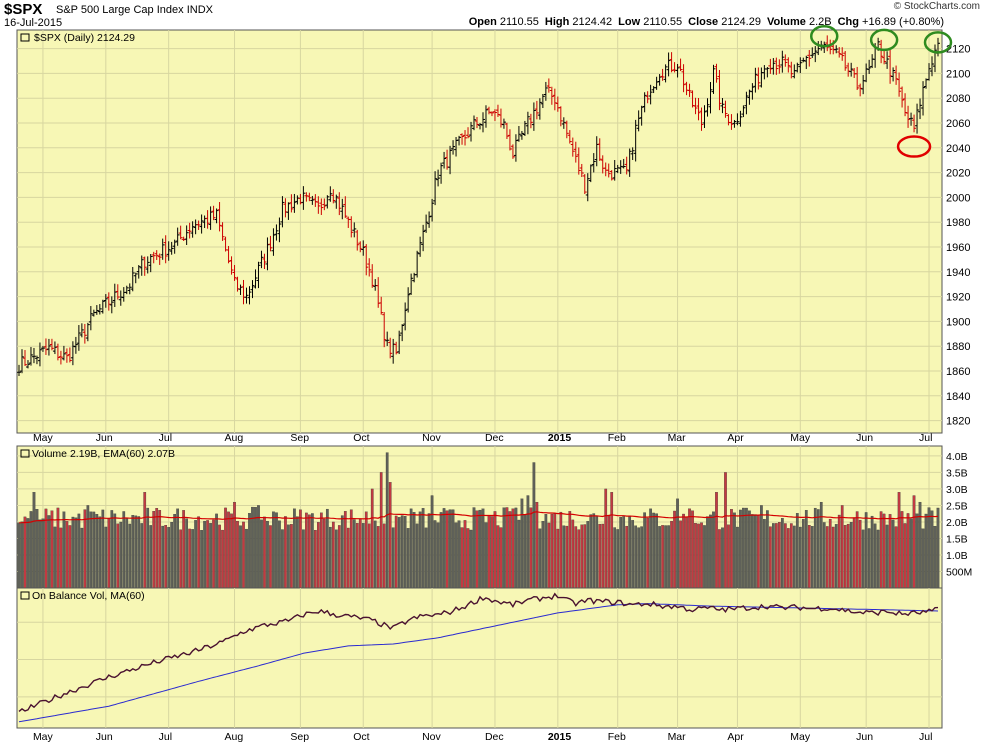 Image resolution: width=990 pixels, height=744 pixels. What do you see at coordinates (958, 174) in the screenshot?
I see `price-tick-label: 2020` at bounding box center [958, 174].